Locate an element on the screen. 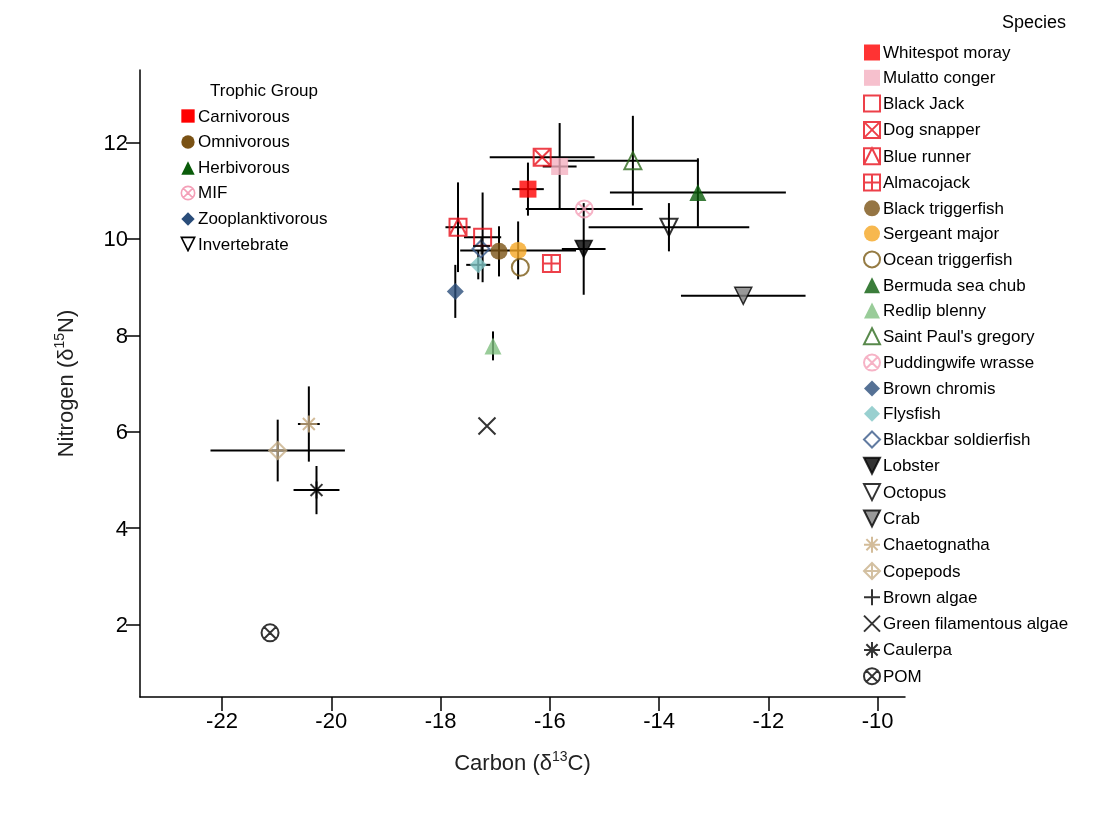  legend-label: Puddingwife wrasse is located at coordinates (959, 363).